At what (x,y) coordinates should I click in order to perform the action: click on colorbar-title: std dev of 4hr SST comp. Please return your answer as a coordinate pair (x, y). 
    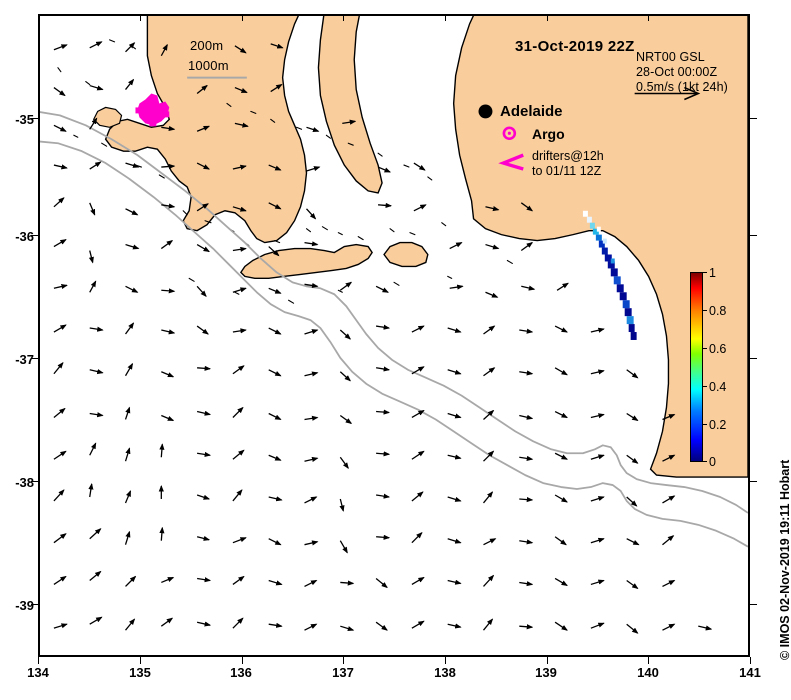
    Looking at the image, I should click on (749, 392).